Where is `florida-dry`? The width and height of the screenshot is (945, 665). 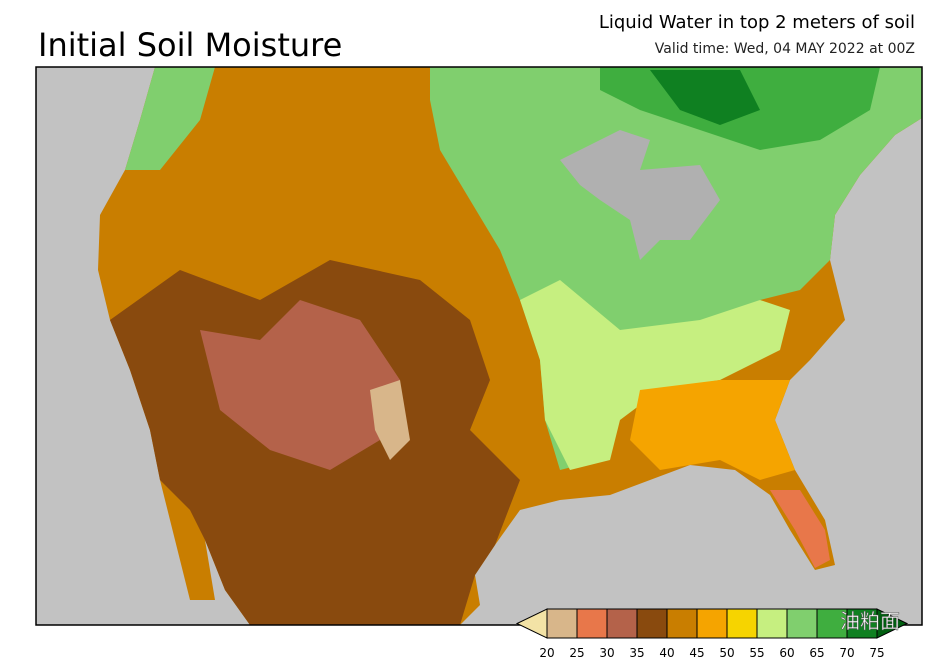
florida-dry is located at coordinates (800, 529).